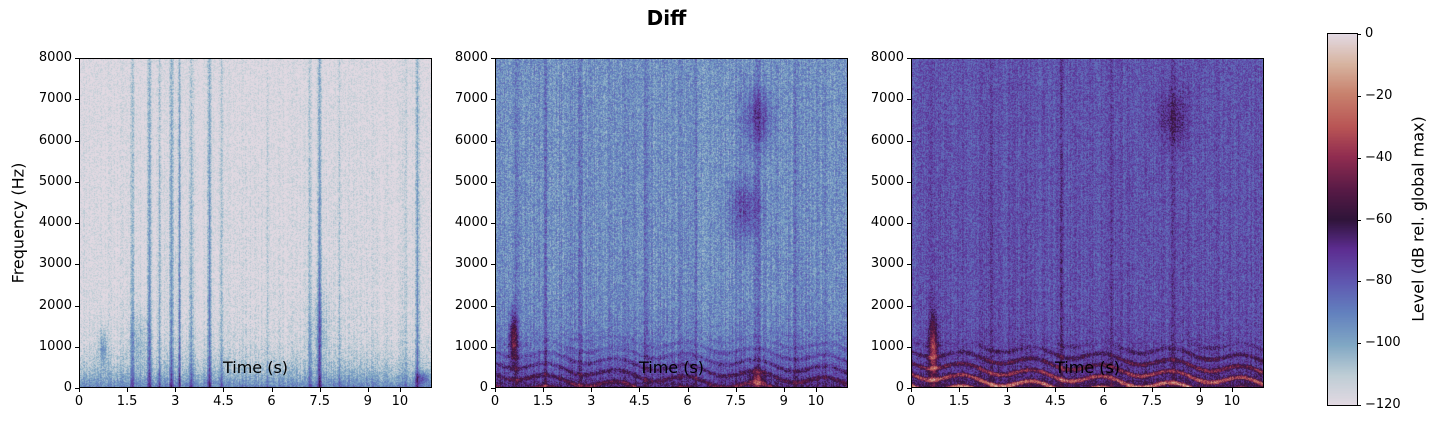 The image size is (1438, 445). I want to click on colorbar-label: Level (dB rel. global max), so click(1418, 219).